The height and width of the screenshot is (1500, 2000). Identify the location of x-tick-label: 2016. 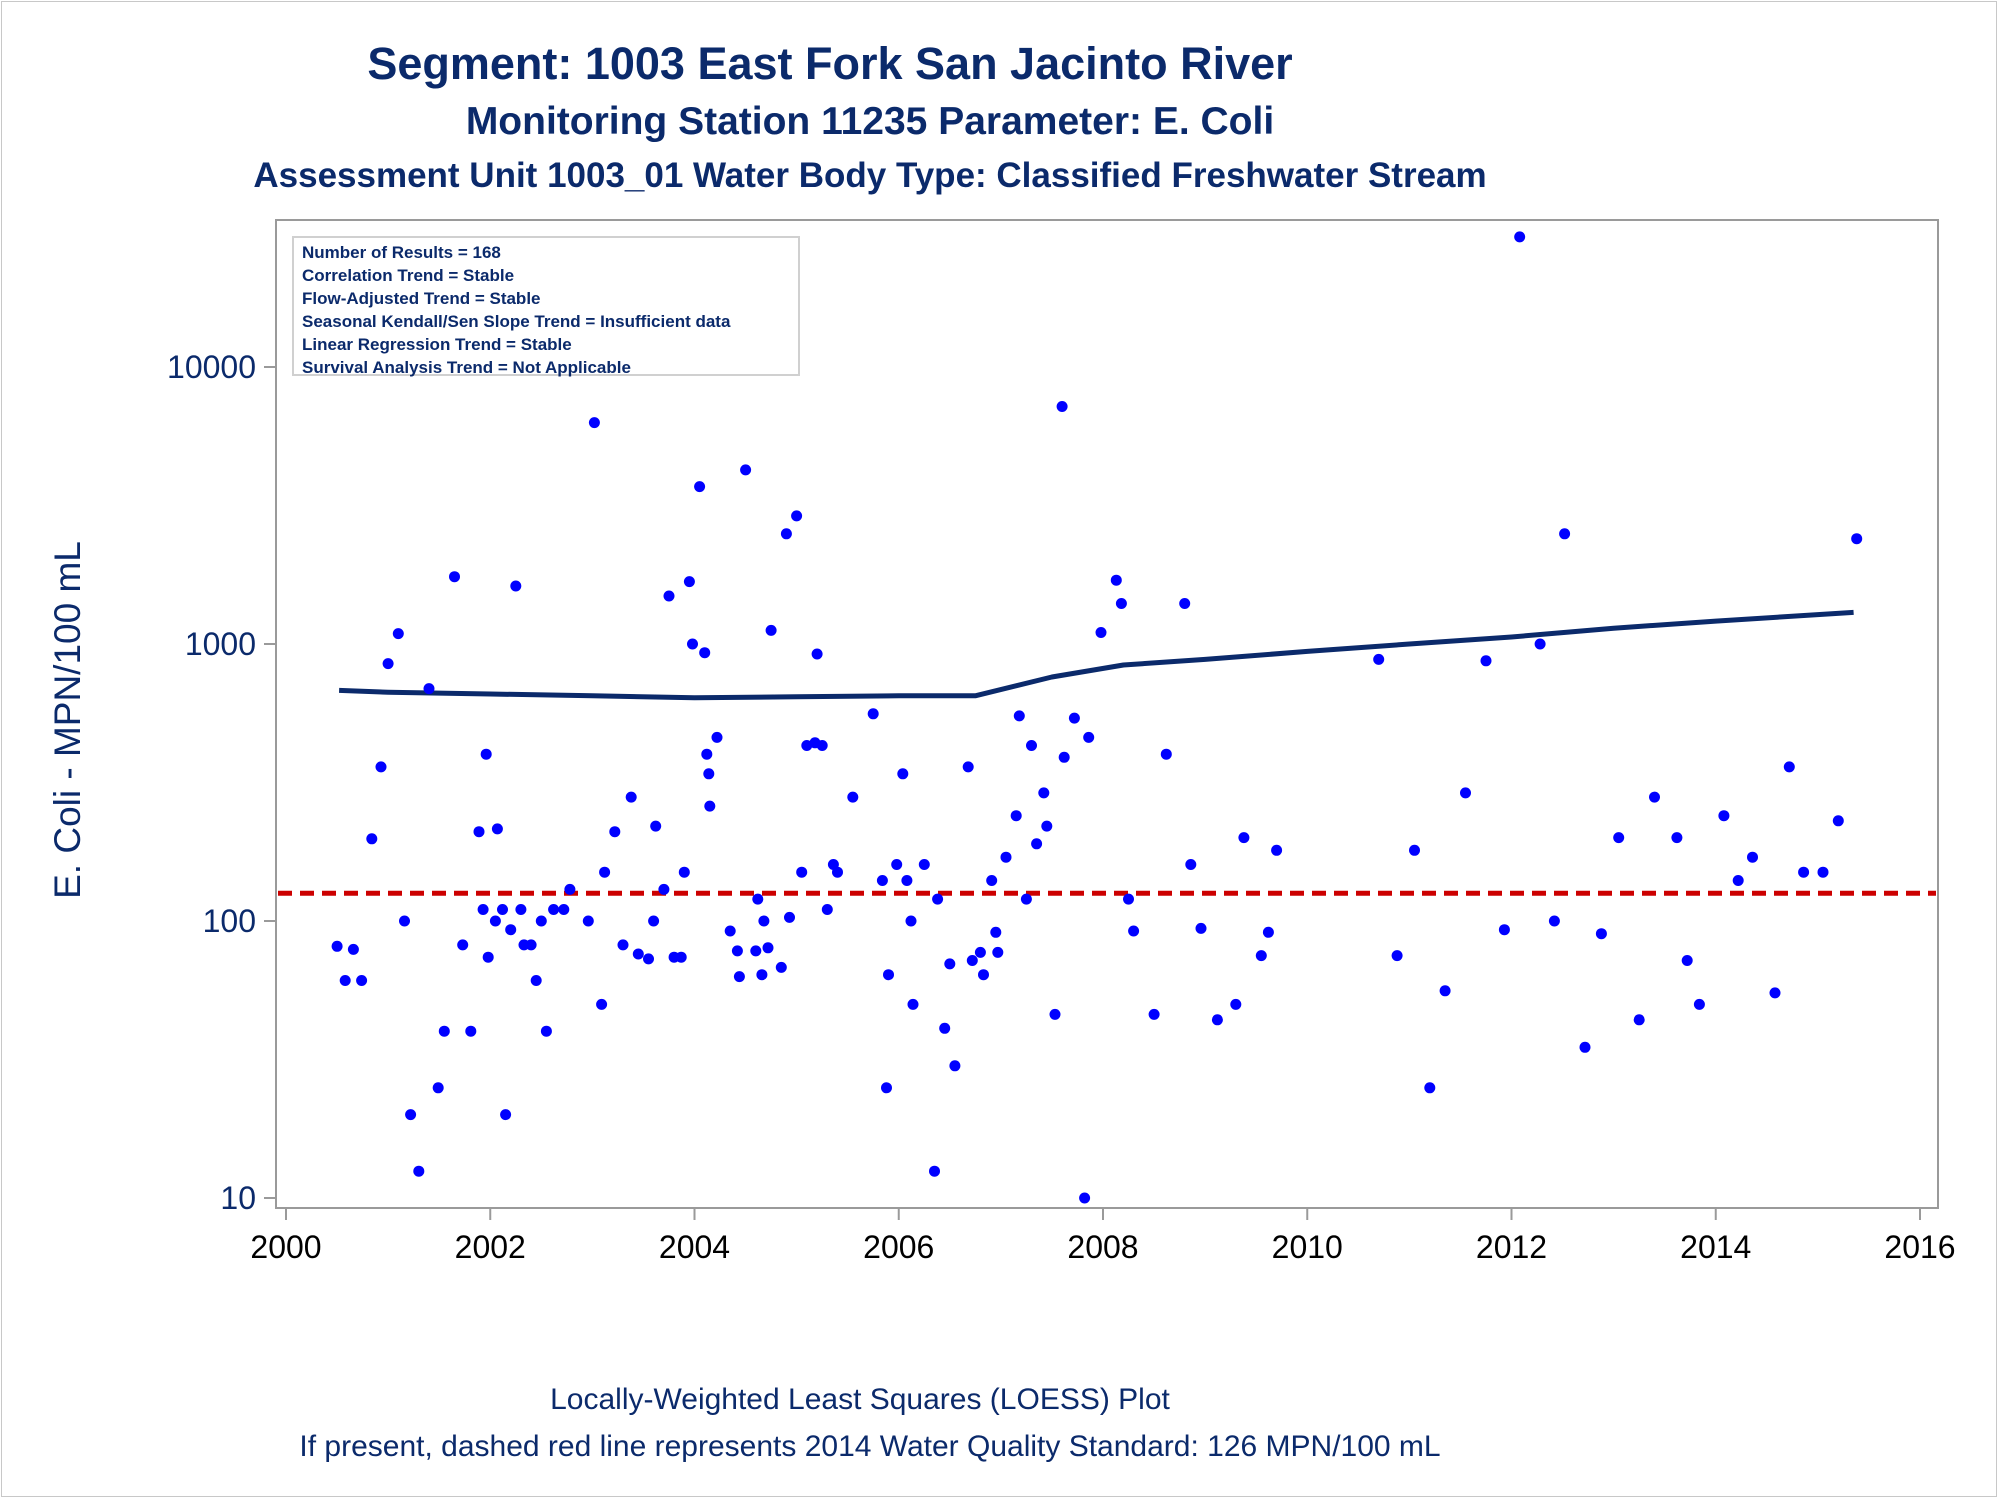
(1919, 1247).